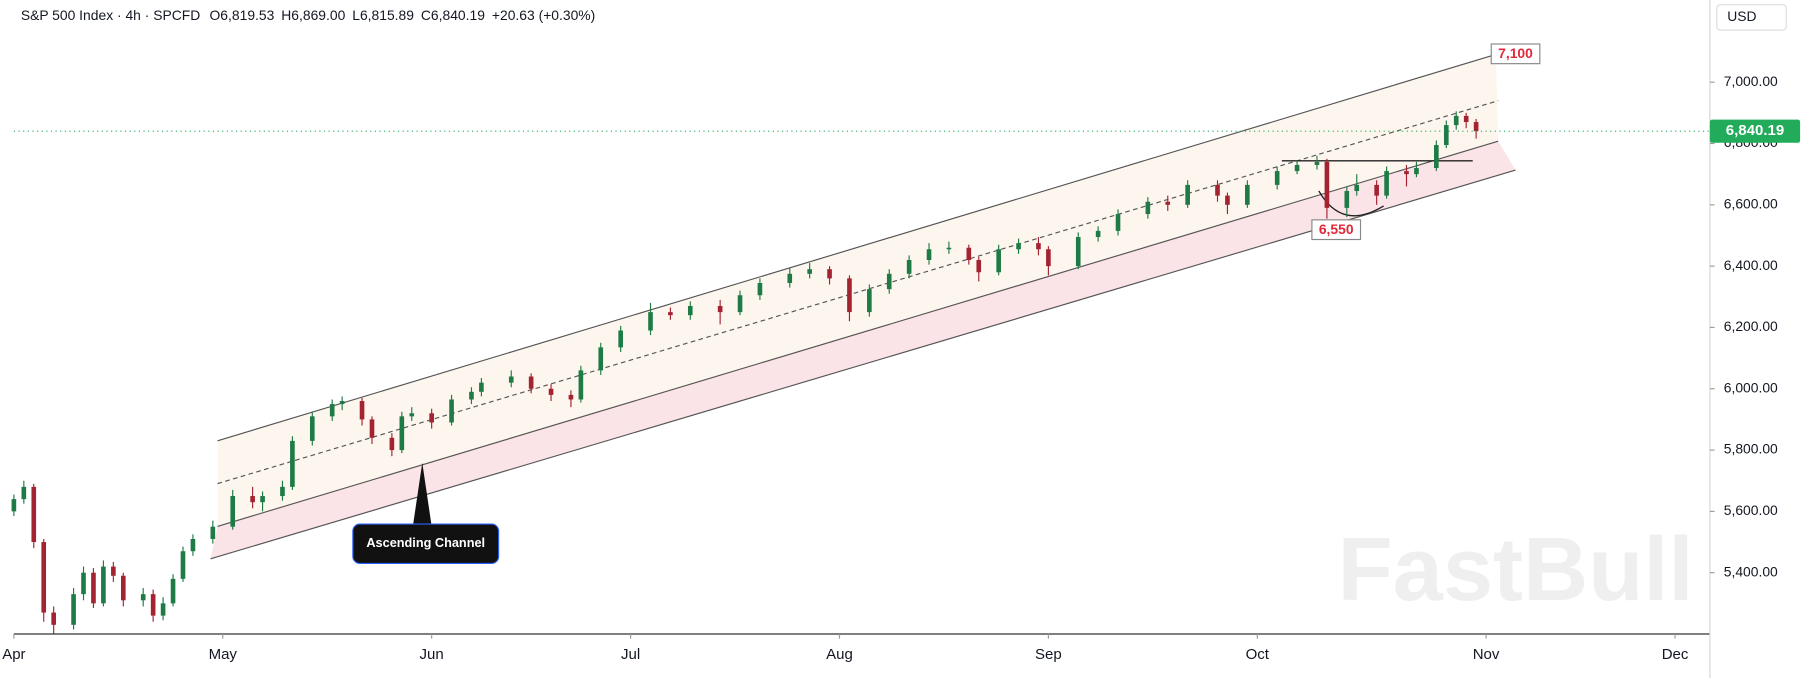  What do you see at coordinates (432, 654) in the screenshot?
I see `x-tick-label: Jun` at bounding box center [432, 654].